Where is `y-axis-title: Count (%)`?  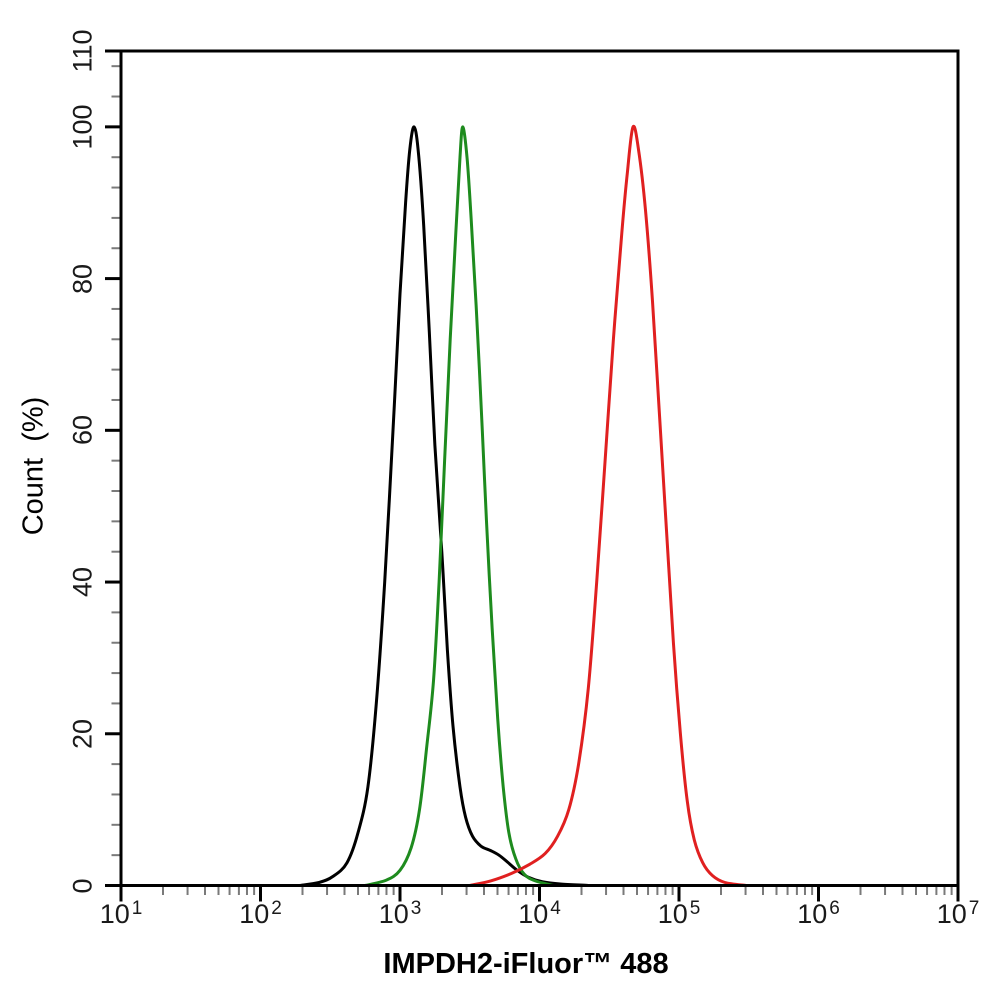
y-axis-title: Count (%) is located at coordinates (33, 466).